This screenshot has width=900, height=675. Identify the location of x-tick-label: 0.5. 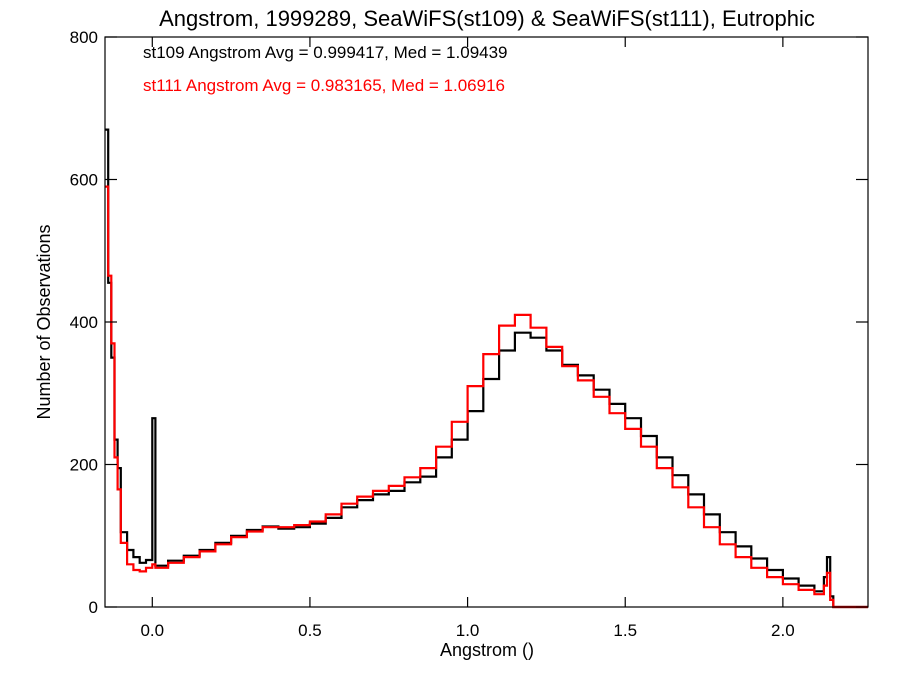
(310, 630).